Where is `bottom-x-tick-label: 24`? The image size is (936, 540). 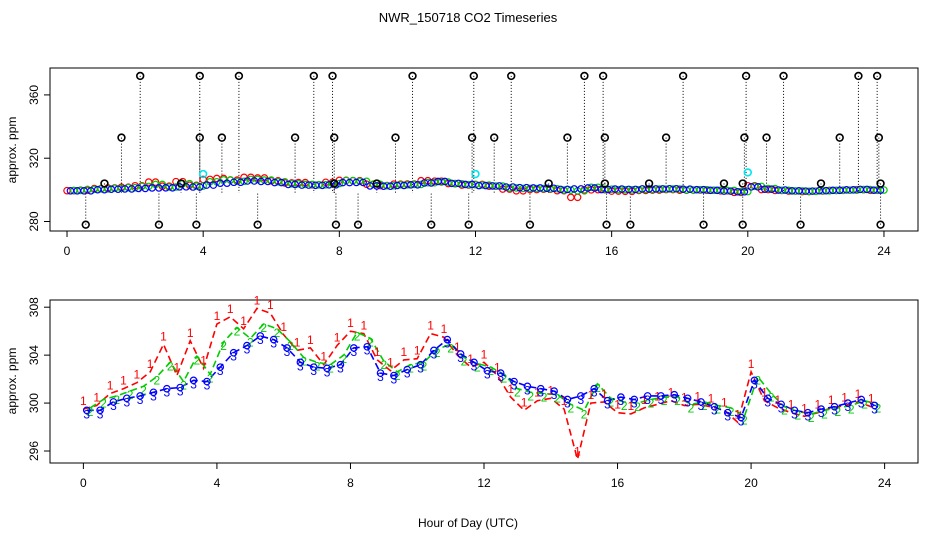
bottom-x-tick-label: 24 is located at coordinates (885, 483).